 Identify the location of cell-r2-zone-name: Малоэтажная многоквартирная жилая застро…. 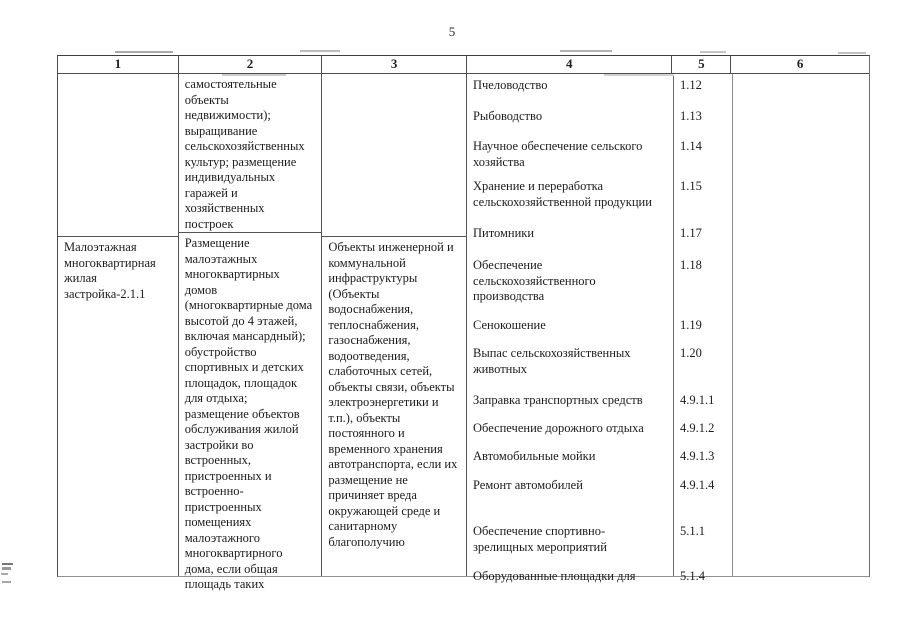
(118, 406).